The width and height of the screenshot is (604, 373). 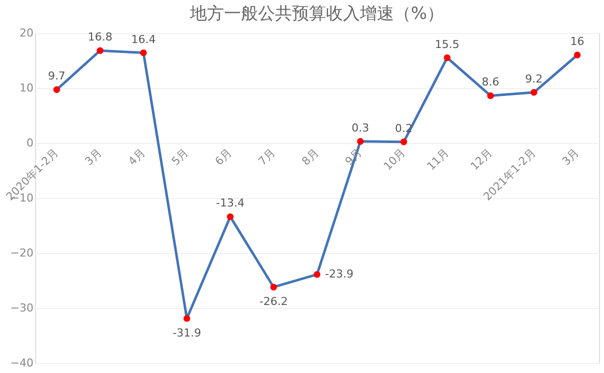 What do you see at coordinates (577, 41) in the screenshot?
I see `data-label: 16` at bounding box center [577, 41].